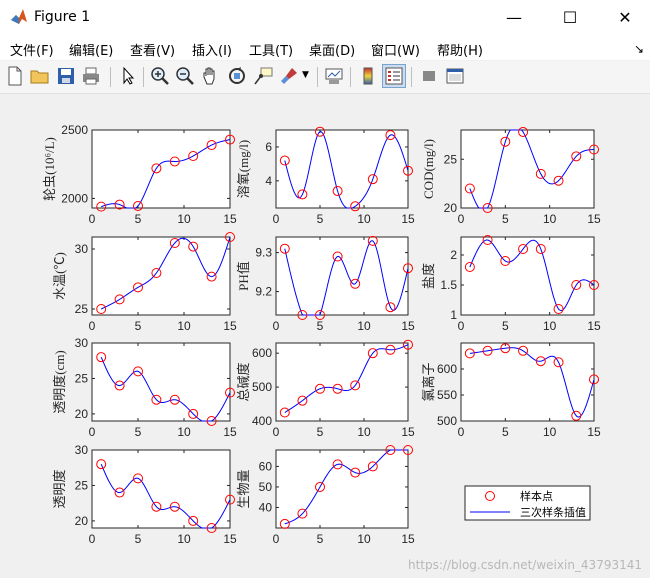 The image size is (650, 578). Describe the element at coordinates (66, 76) in the screenshot. I see `save-icon` at that location.